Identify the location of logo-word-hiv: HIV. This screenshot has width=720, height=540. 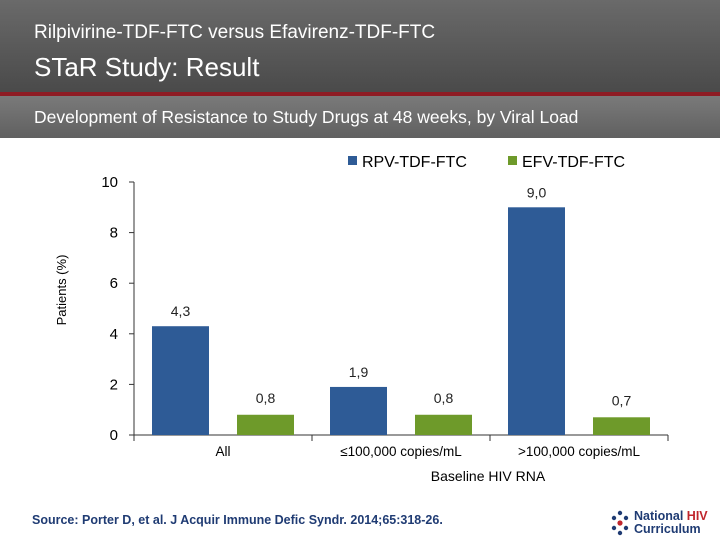
(697, 516).